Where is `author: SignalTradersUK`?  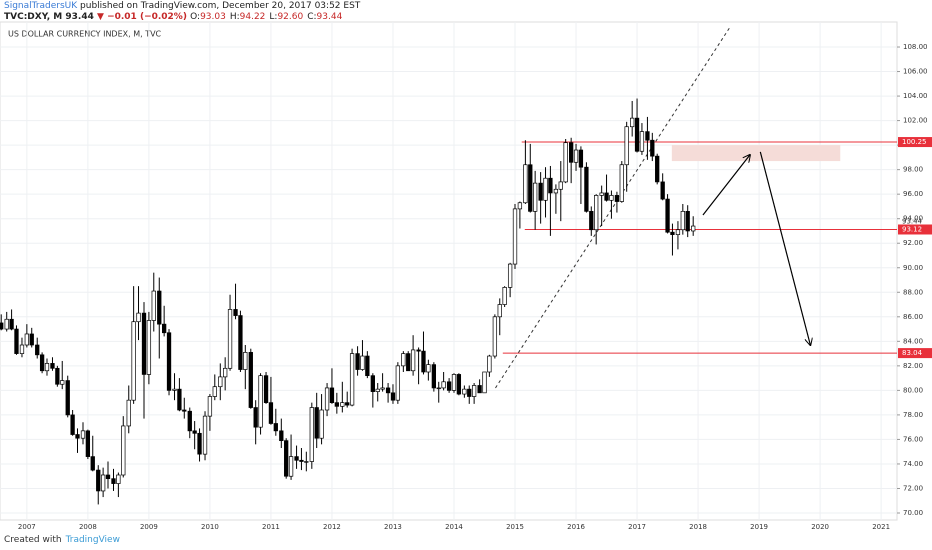
author: SignalTradersUK is located at coordinates (41, 6).